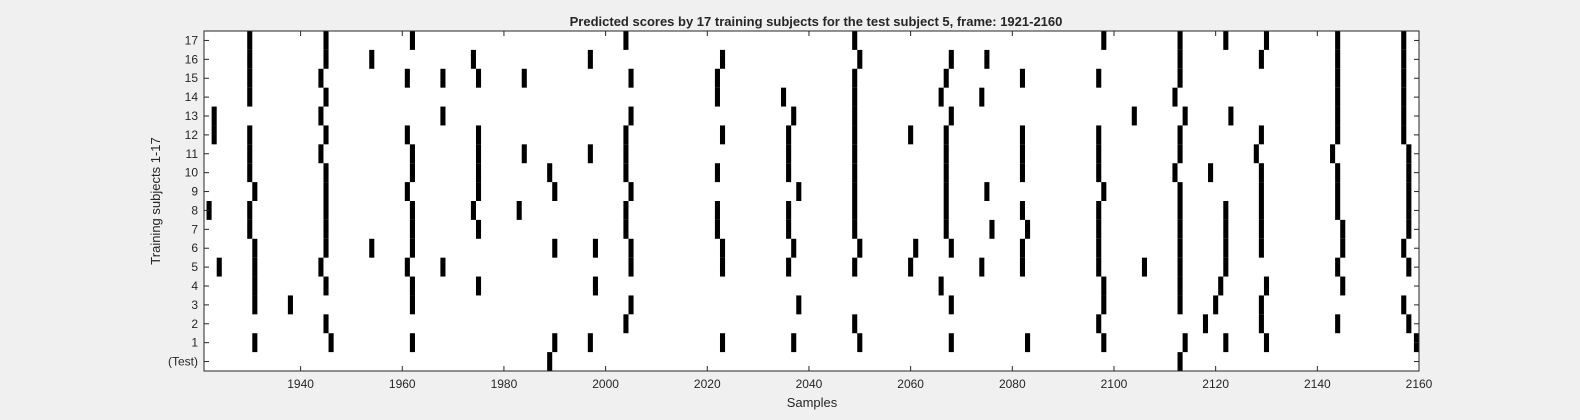  I want to click on x-tick-label: 2140, so click(1317, 384).